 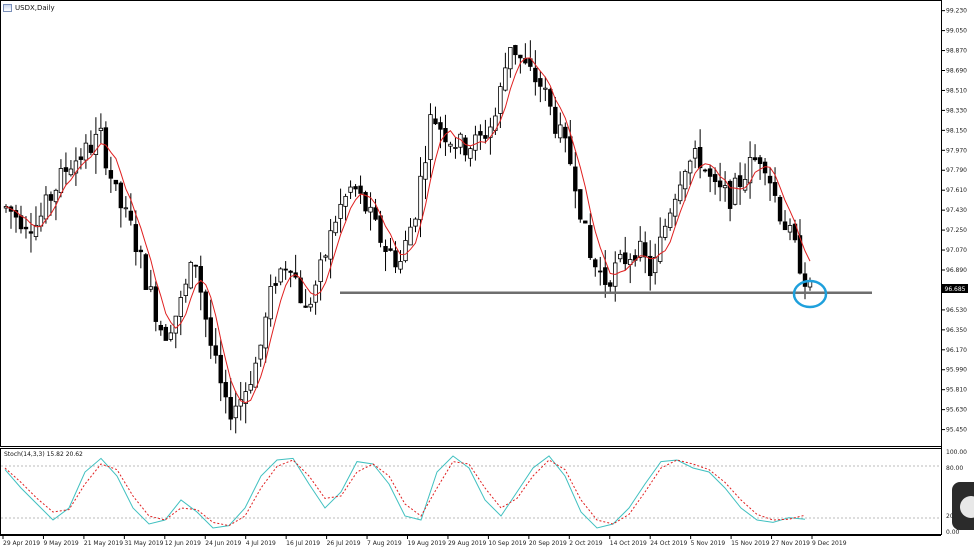 What do you see at coordinates (956, 270) in the screenshot?
I see `price-label: 96.890` at bounding box center [956, 270].